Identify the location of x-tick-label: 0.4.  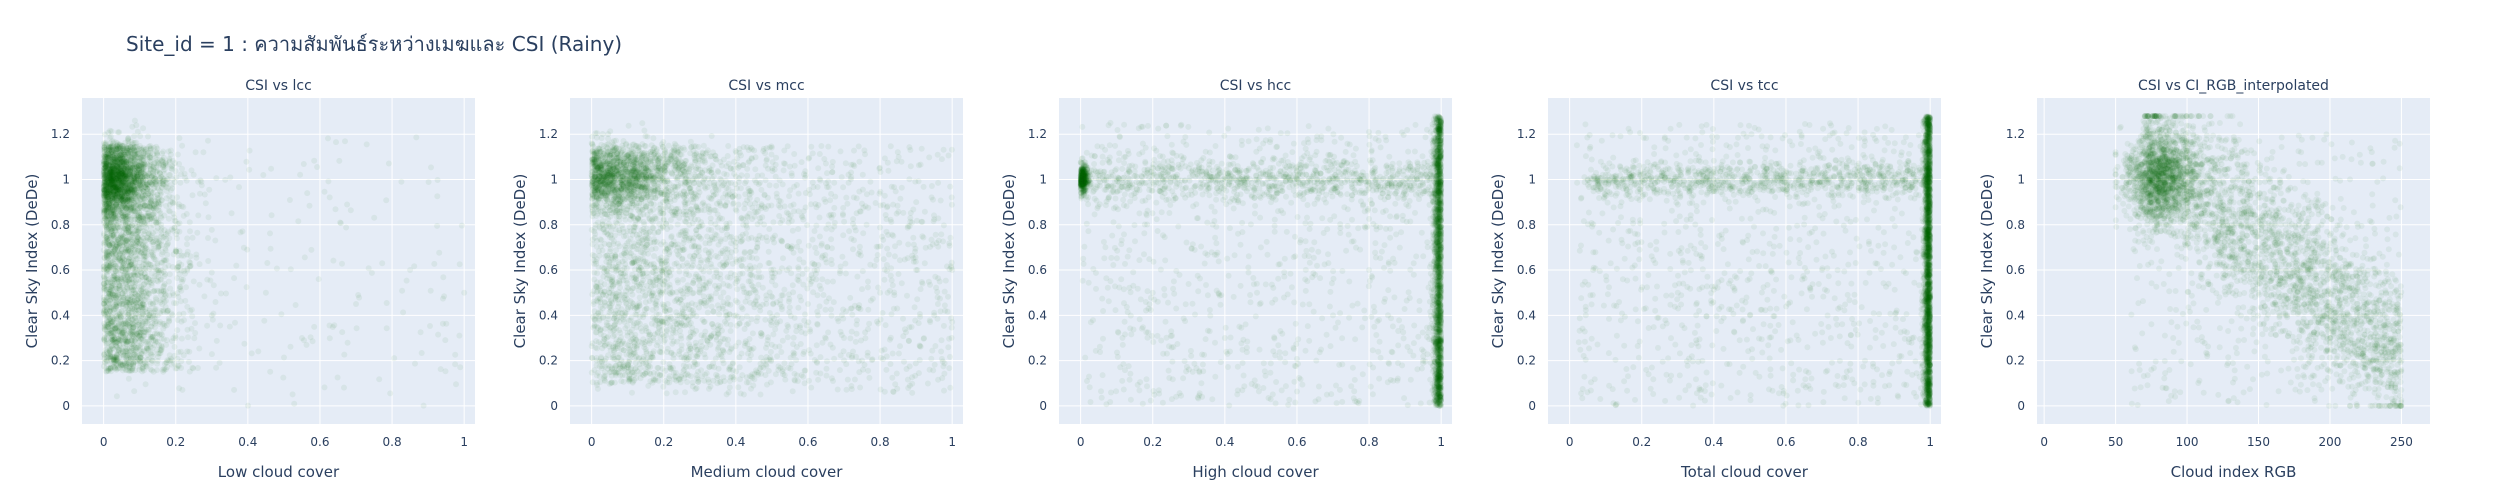
(247, 442).